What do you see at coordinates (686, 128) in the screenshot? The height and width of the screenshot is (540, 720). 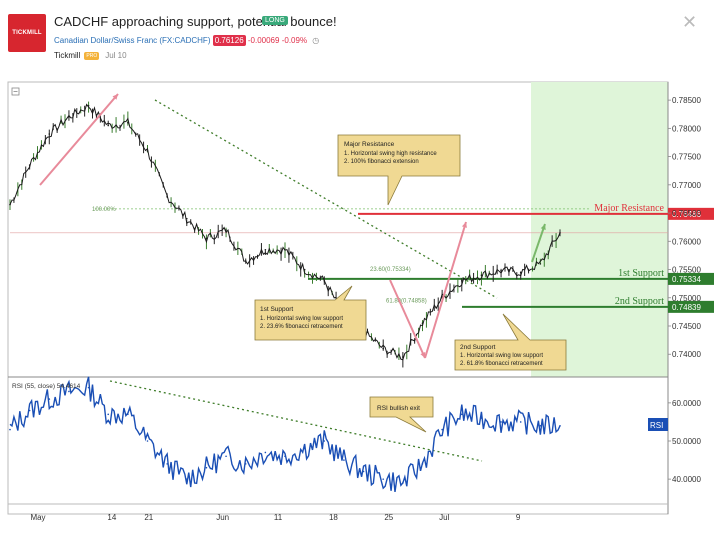 I see `price-tick-label: 0.78000` at bounding box center [686, 128].